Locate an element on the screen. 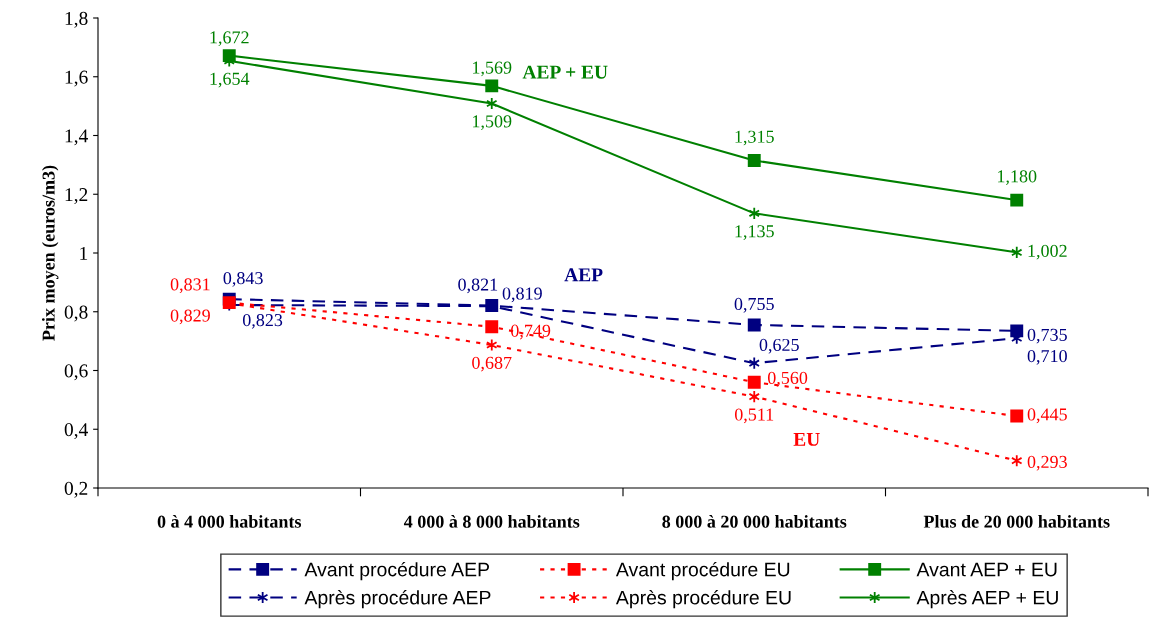  data-label: 1,569 is located at coordinates (492, 69).